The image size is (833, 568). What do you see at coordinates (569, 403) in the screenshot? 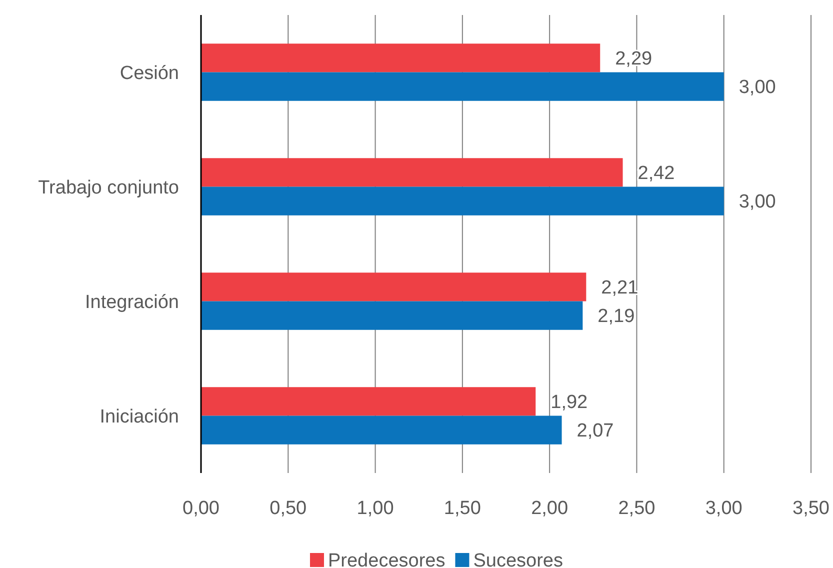
I see `data-label: 1,92` at bounding box center [569, 403].